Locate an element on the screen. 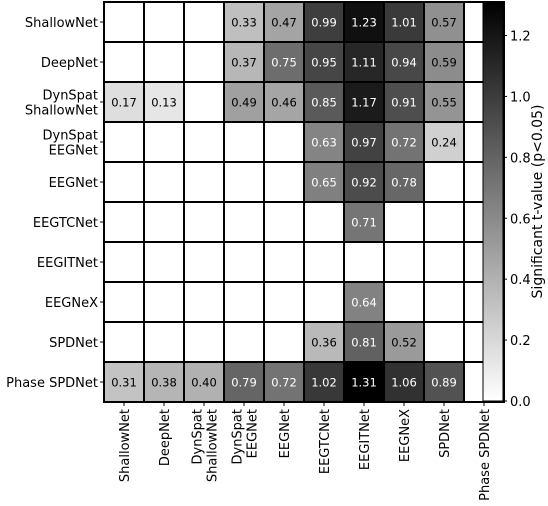 The image size is (548, 506). cell-value-label: 0.94 is located at coordinates (404, 63).